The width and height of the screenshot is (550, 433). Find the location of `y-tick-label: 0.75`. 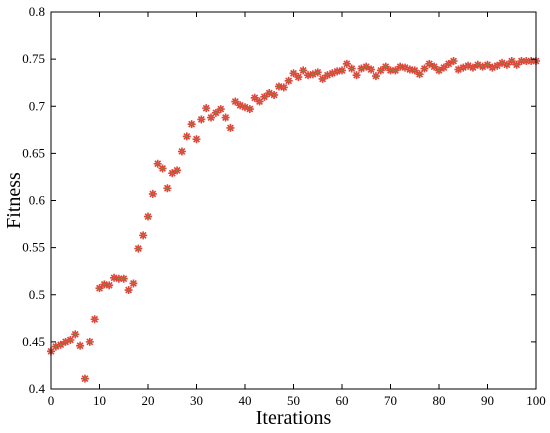

y-tick-label: 0.75 is located at coordinates (33, 58).